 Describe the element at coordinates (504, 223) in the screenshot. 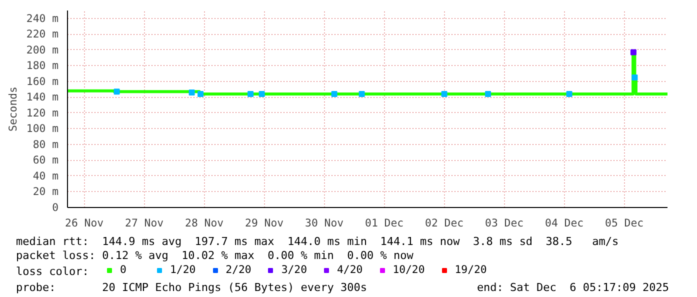

I see `x-tick-label: 03 Dec` at that location.